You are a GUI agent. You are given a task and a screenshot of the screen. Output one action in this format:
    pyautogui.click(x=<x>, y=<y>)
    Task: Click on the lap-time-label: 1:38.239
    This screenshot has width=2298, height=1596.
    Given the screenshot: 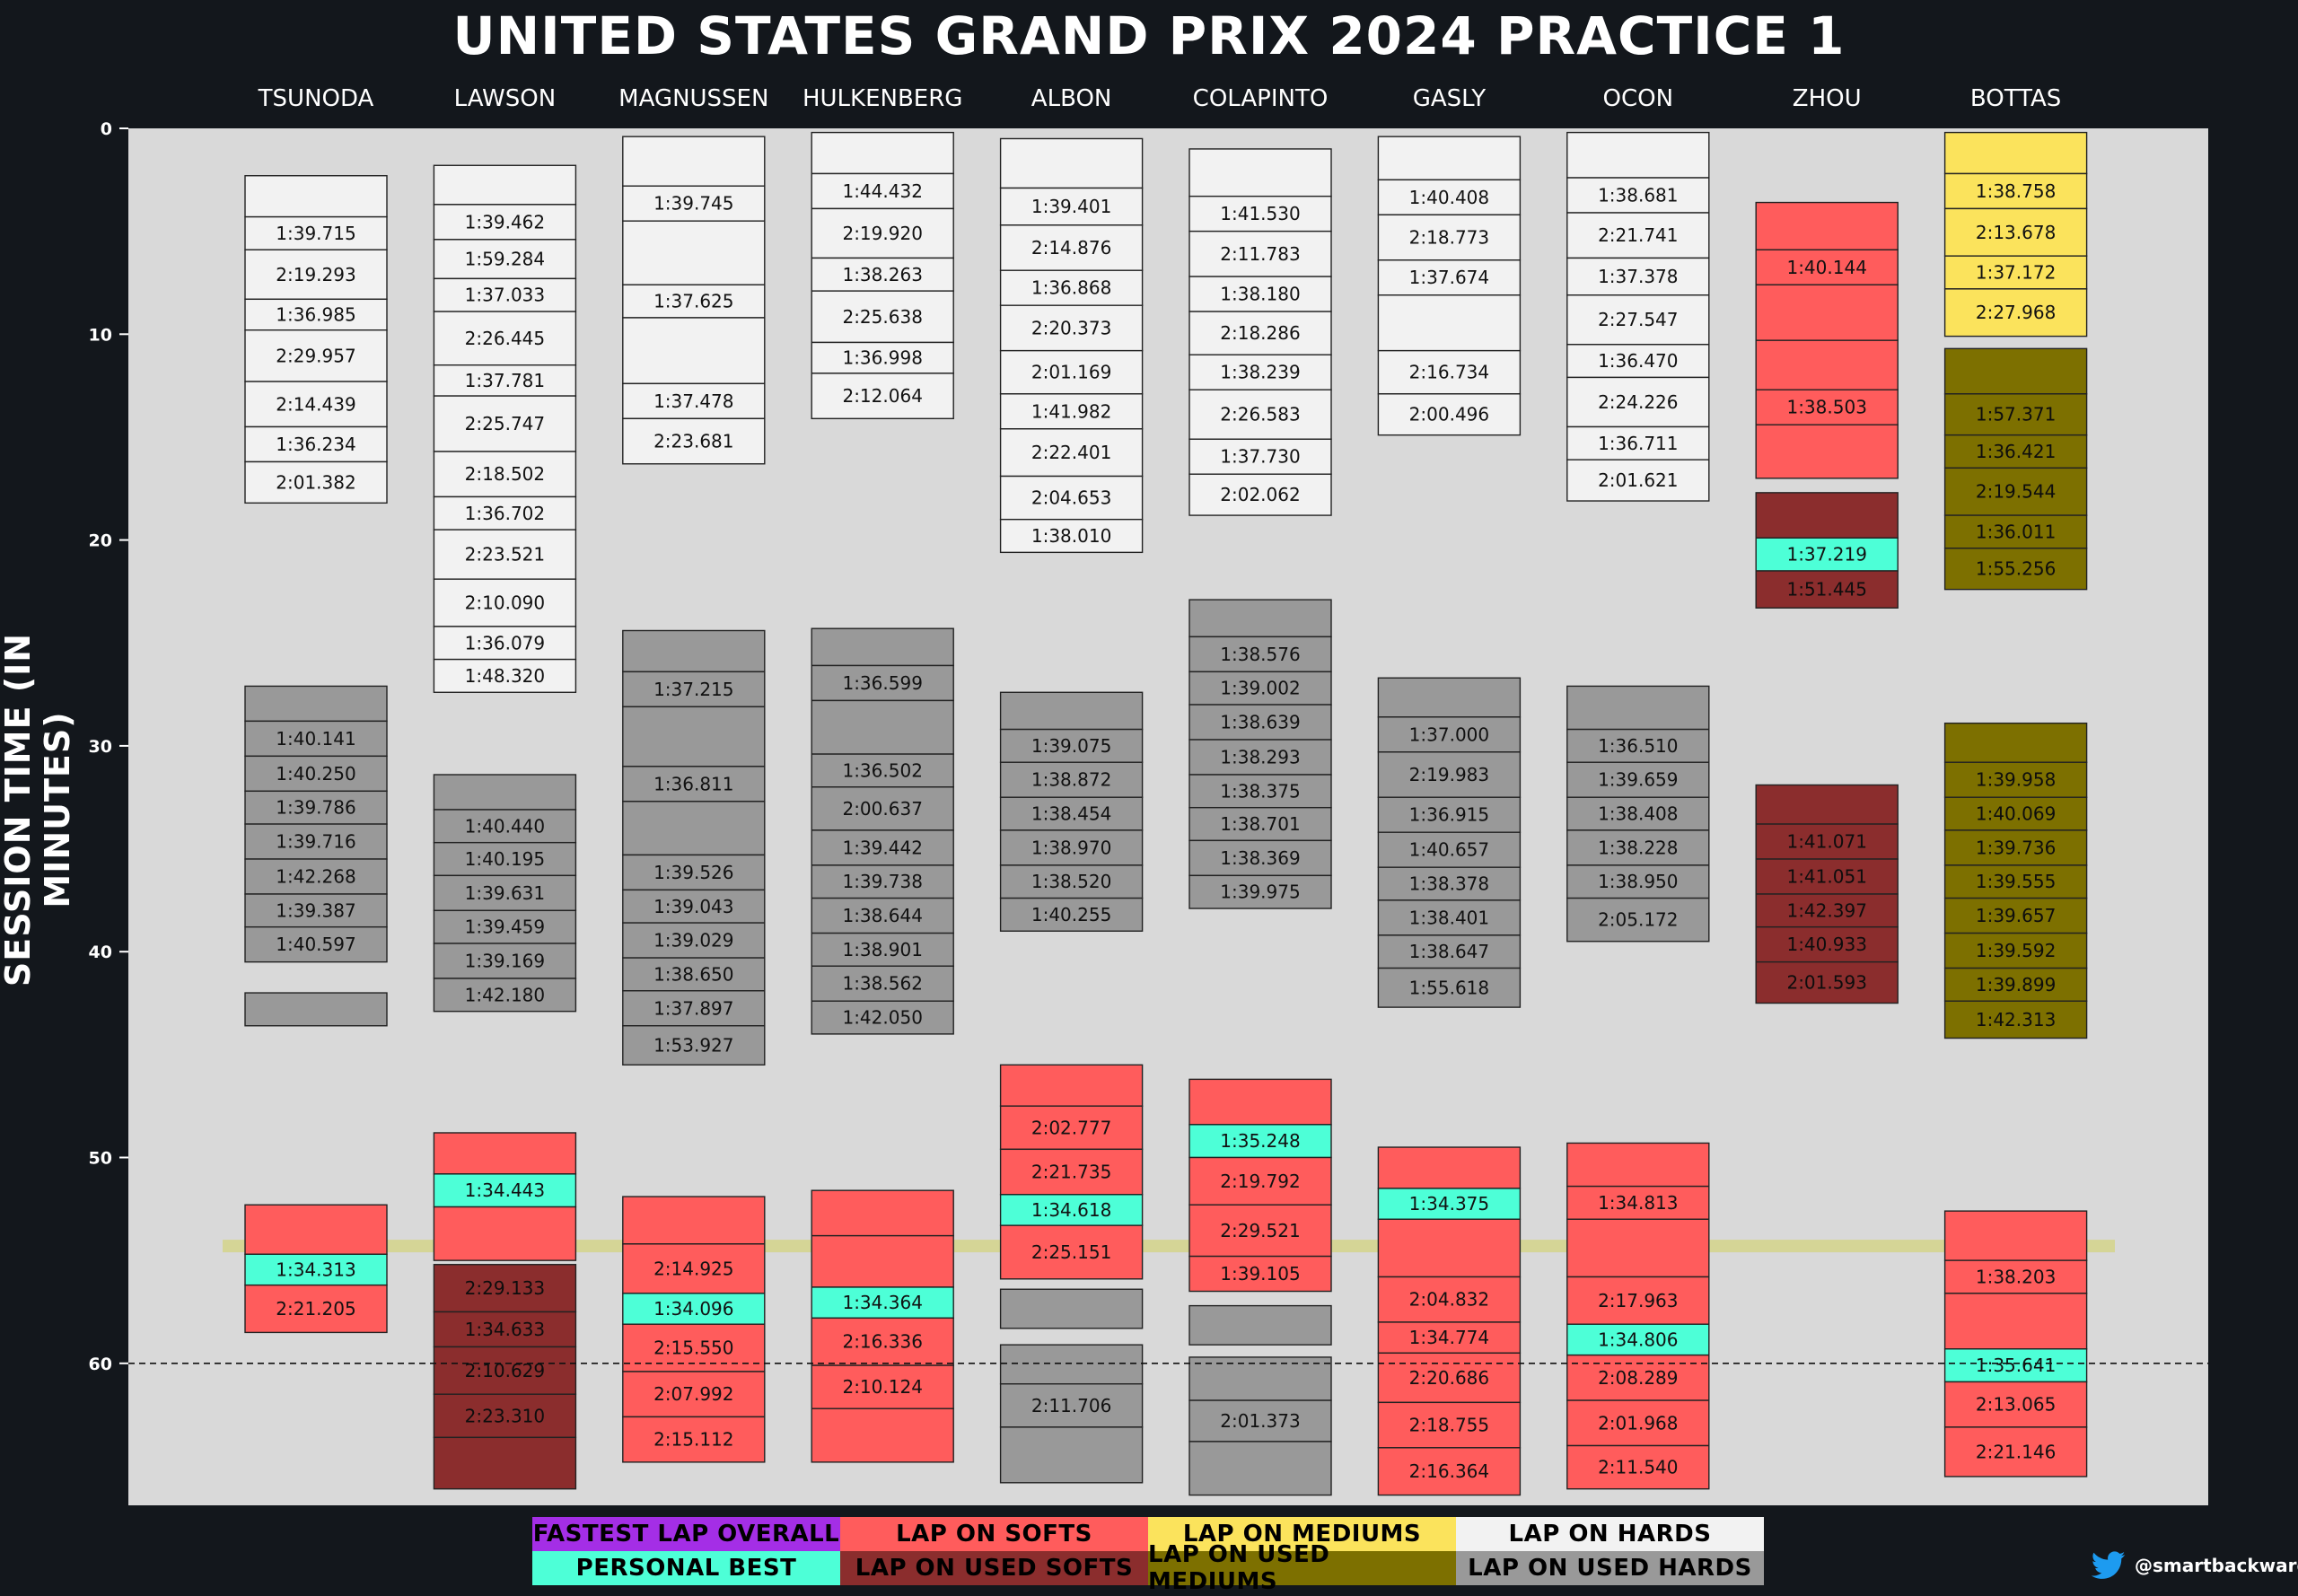 What is the action you would take?
    pyautogui.click(x=1260, y=372)
    